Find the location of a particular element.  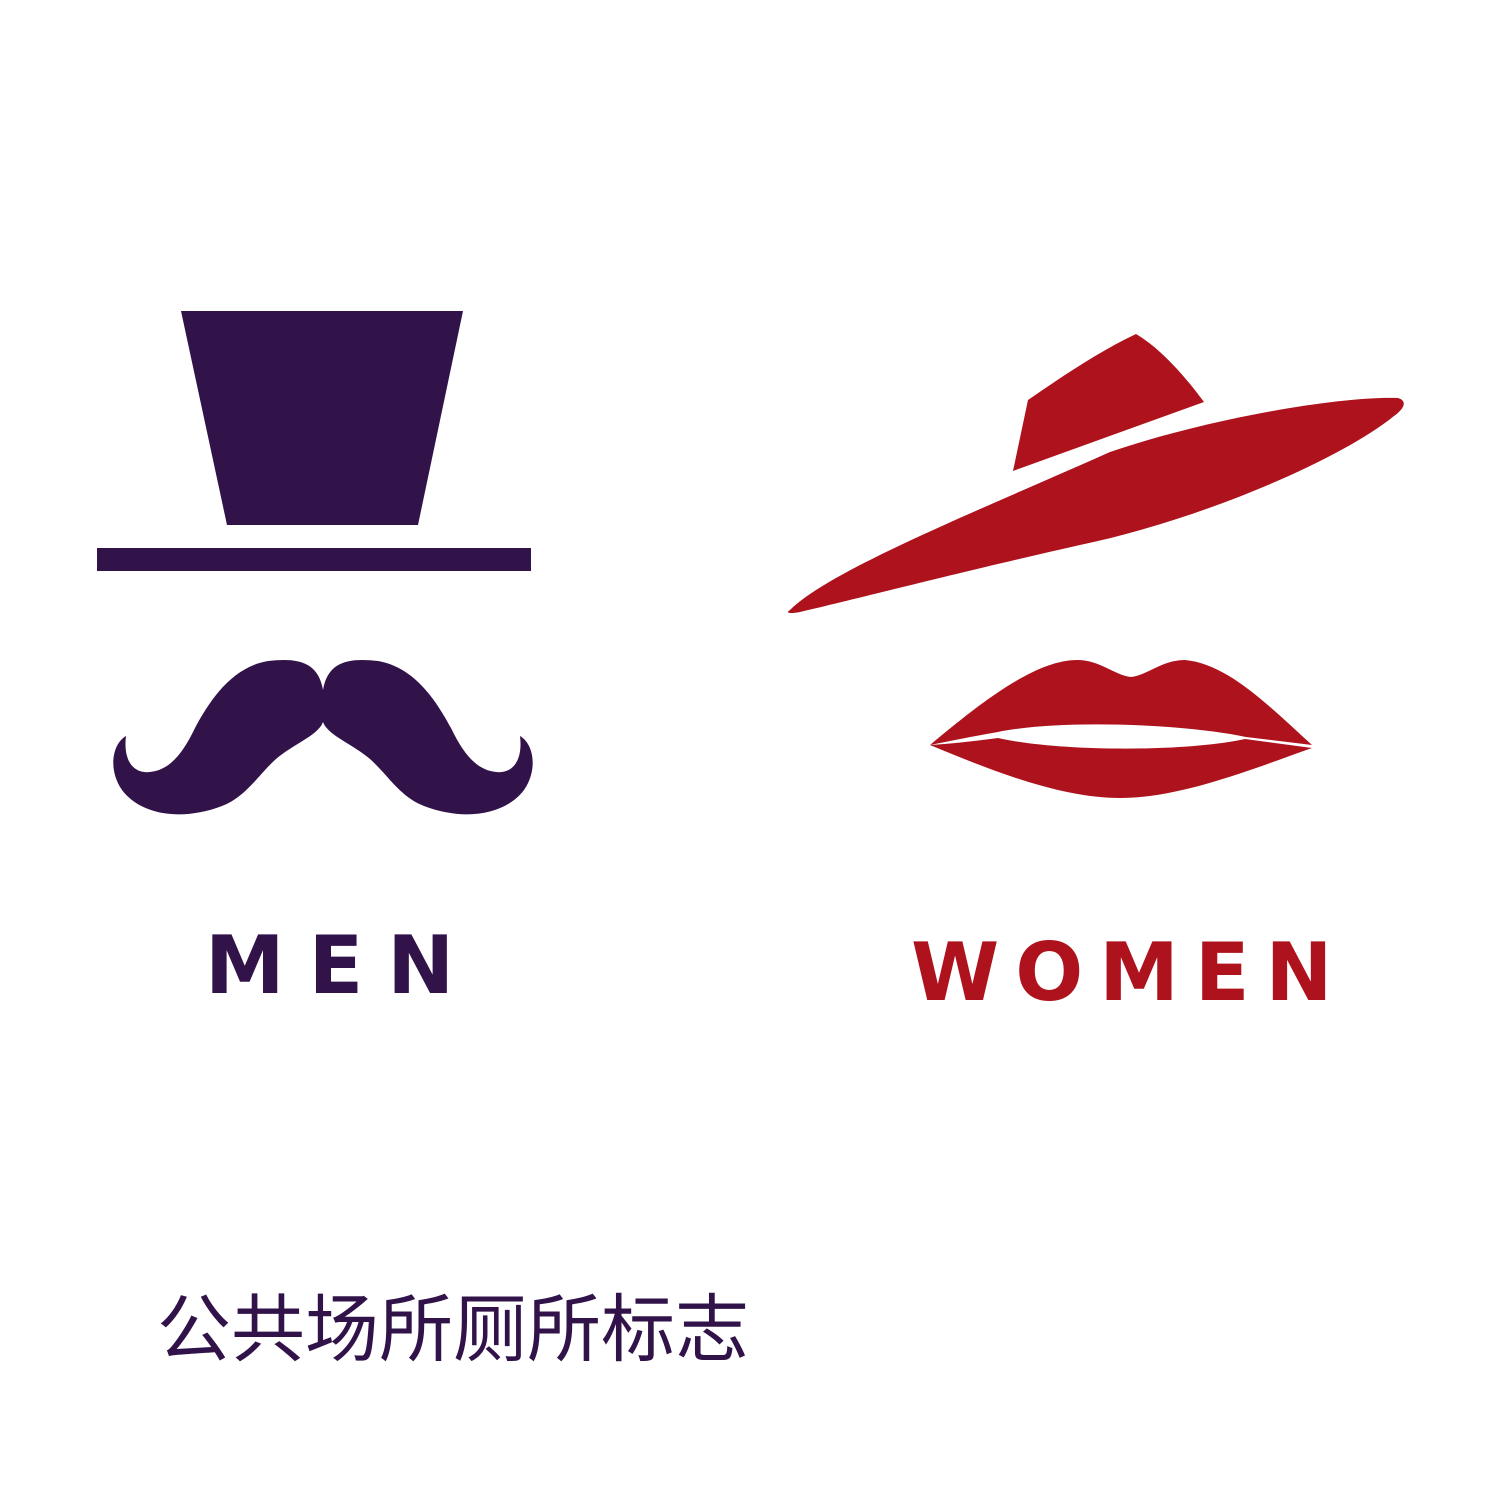

caption-text: 公共场所厕所标志 is located at coordinates (453, 1330).